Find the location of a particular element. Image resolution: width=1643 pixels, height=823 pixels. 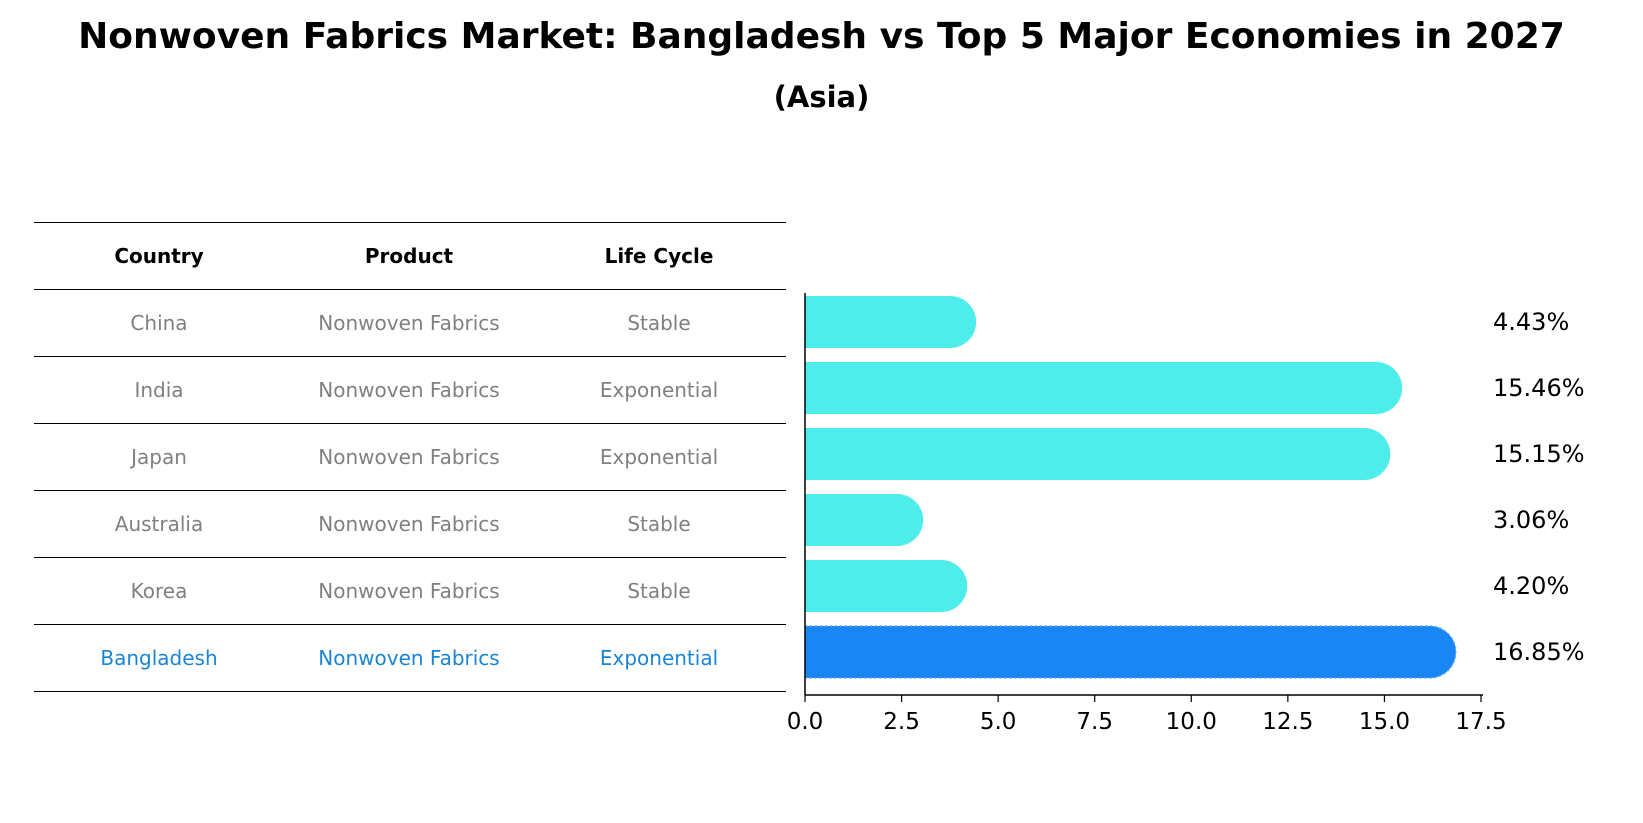

value-label: 15.46% is located at coordinates (1539, 388).